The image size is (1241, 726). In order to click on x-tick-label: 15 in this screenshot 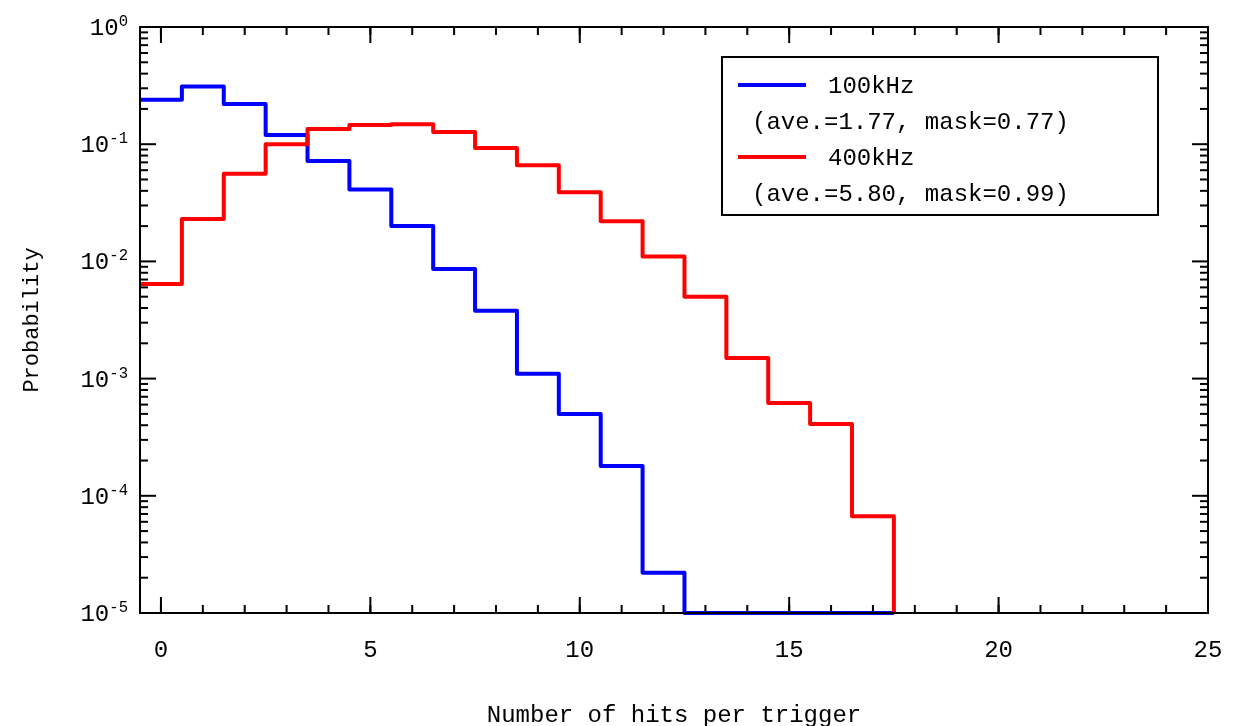, I will do `click(789, 650)`.